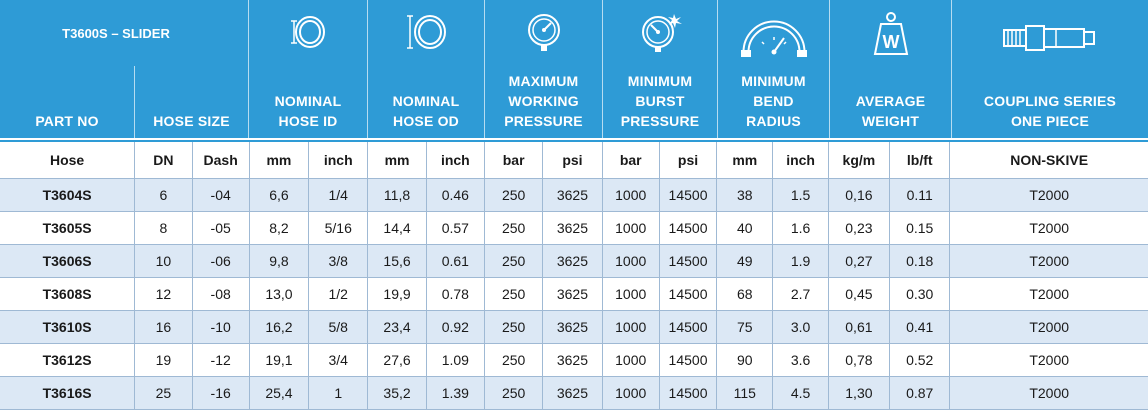 The height and width of the screenshot is (410, 1148). Describe the element at coordinates (773, 69) in the screenshot. I see `header-min-bend-radius: MINIMUM BEND RADIUS` at that location.